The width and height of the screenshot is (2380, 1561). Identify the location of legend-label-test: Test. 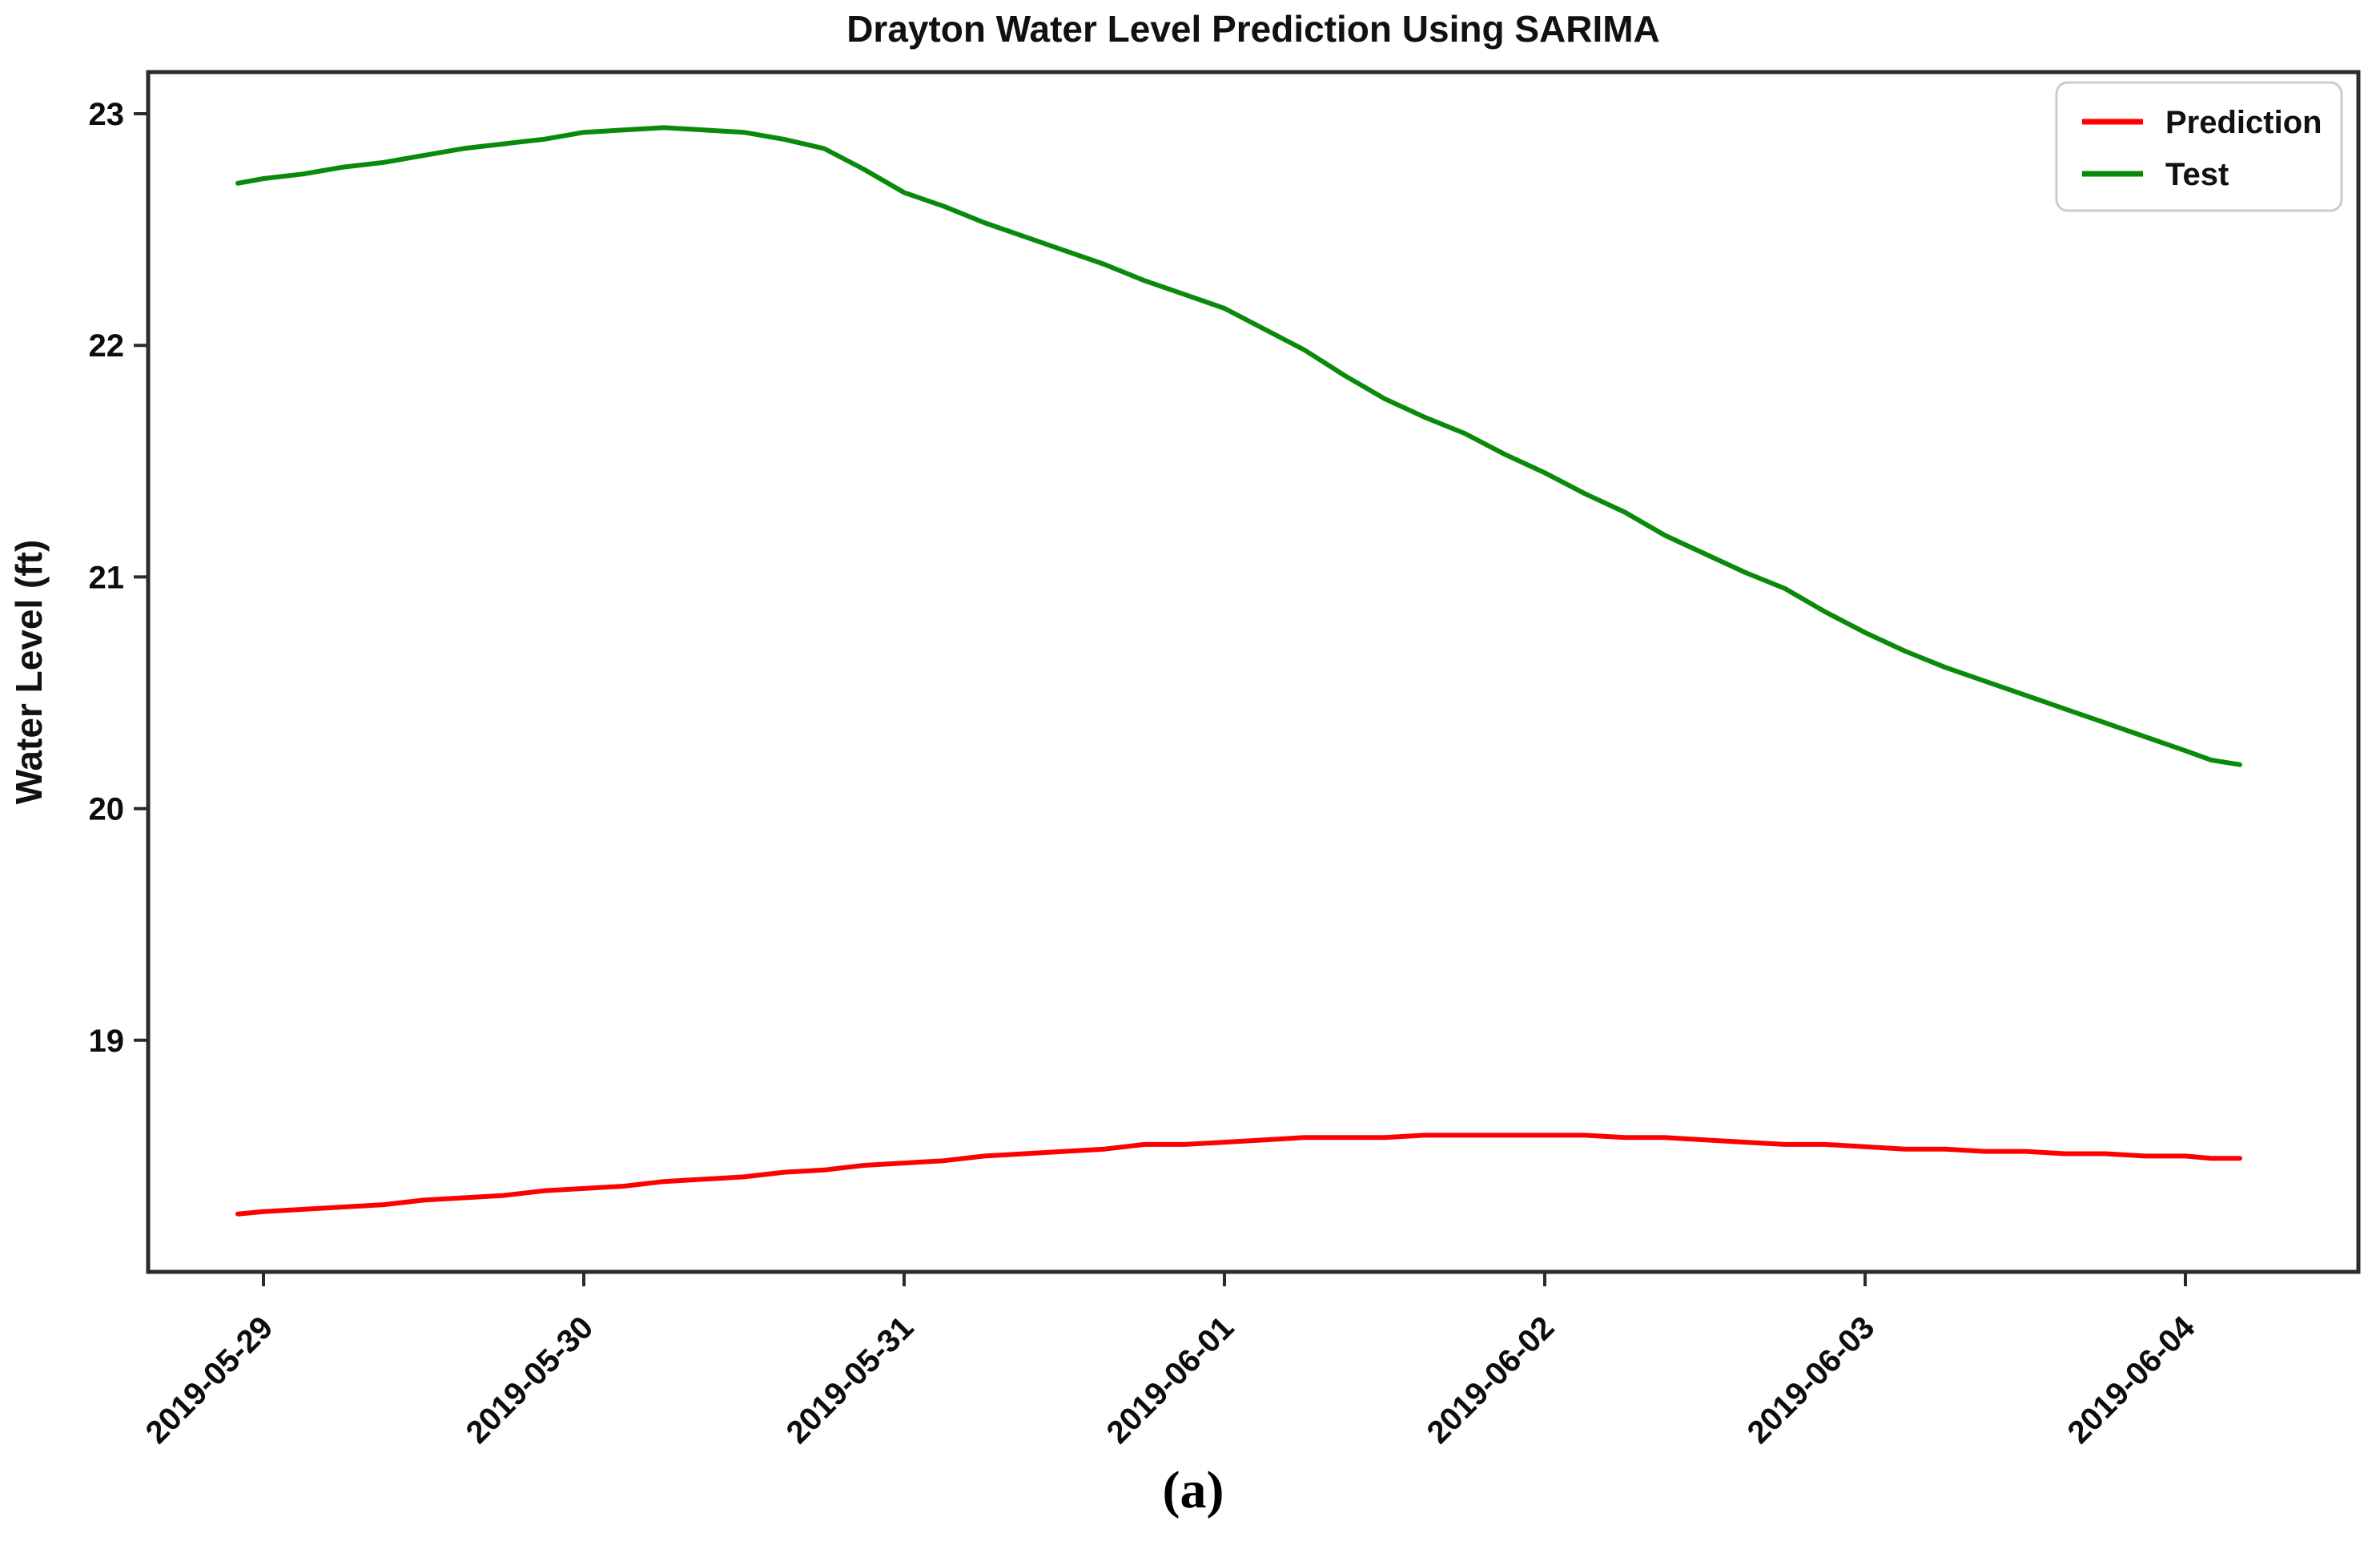
(2197, 174).